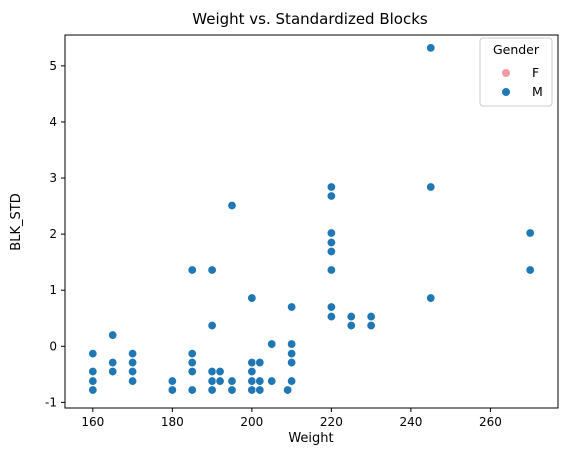 The image size is (565, 455). What do you see at coordinates (291, 418) in the screenshot?
I see `x-axis-ticks: 160 180 200 220 240 260` at bounding box center [291, 418].